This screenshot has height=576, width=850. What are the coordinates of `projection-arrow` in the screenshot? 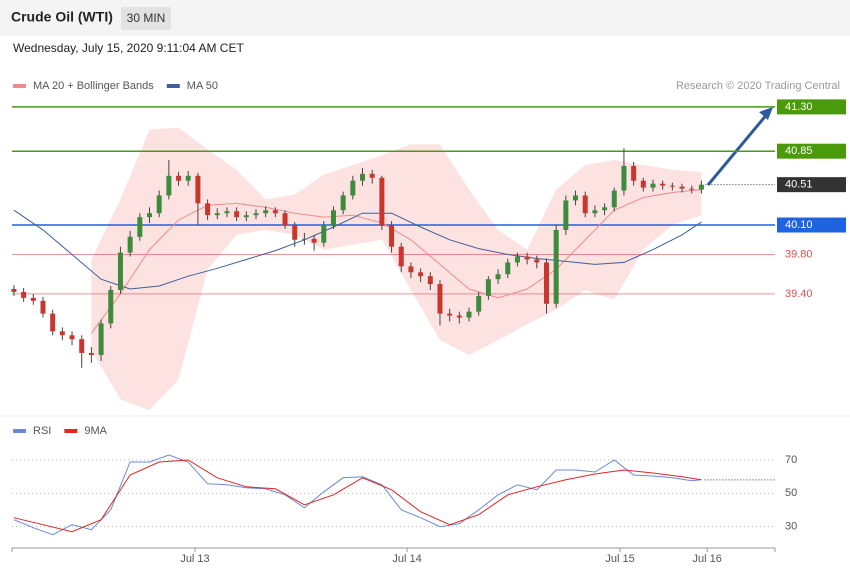 It's located at (738, 149).